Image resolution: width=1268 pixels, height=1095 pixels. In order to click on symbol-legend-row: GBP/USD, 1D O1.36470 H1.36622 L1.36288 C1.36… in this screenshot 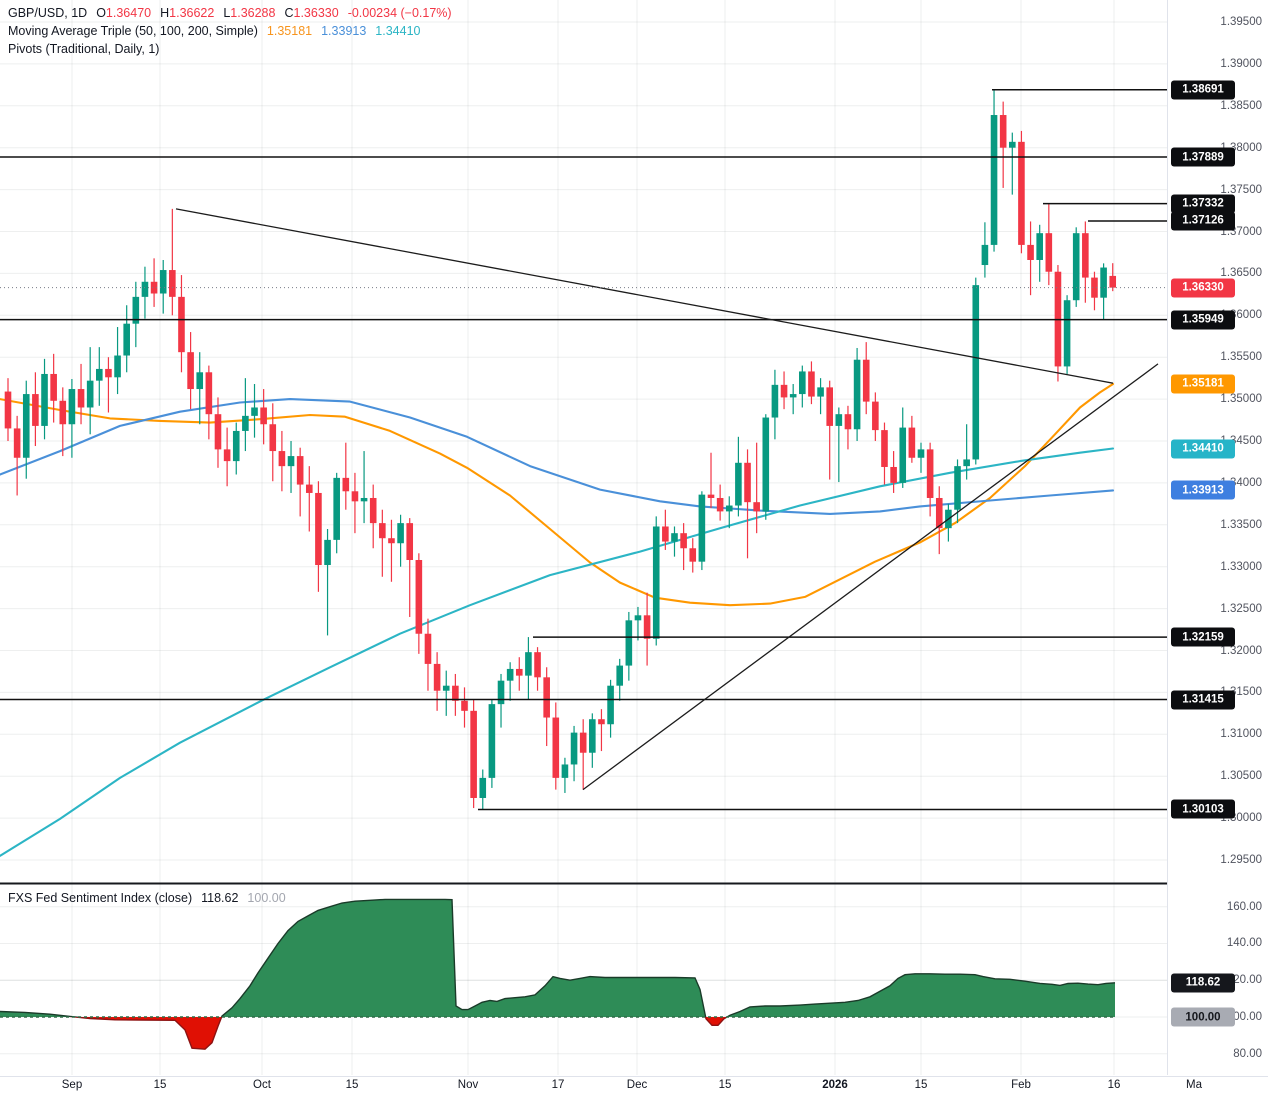, I will do `click(234, 13)`.